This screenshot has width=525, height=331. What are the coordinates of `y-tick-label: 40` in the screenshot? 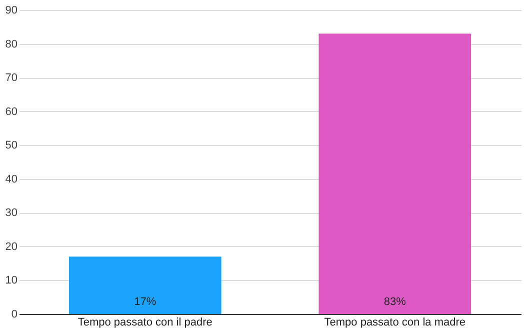 It's located at (11, 179).